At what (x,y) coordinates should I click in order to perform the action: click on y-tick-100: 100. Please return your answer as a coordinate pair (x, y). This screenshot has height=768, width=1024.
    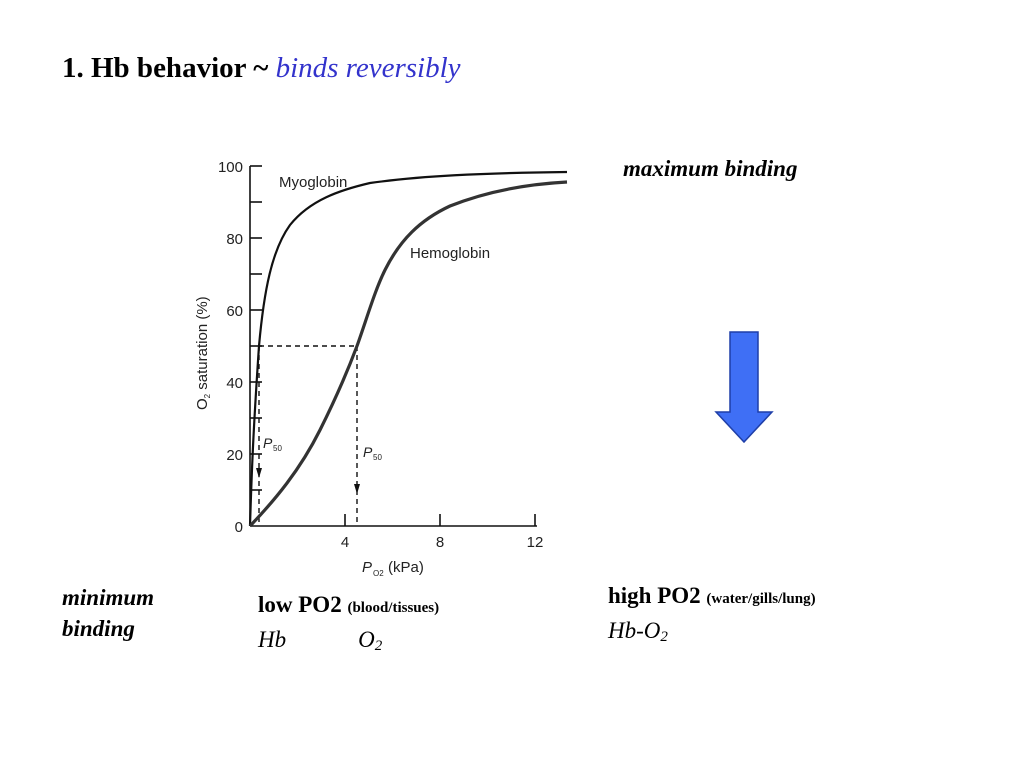
    Looking at the image, I should click on (230, 167).